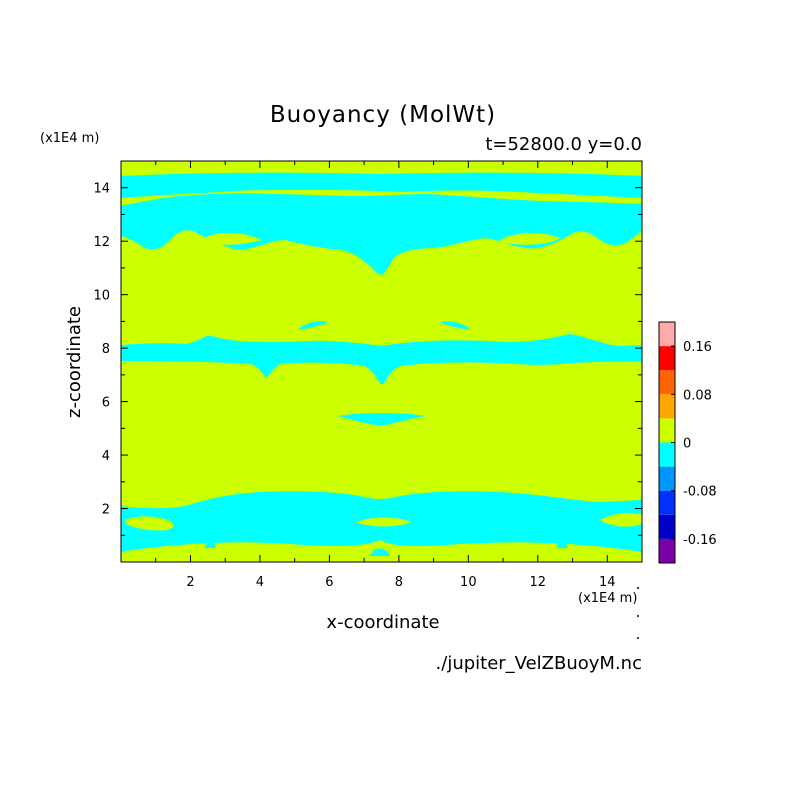 This screenshot has height=804, width=804. Describe the element at coordinates (383, 115) in the screenshot. I see `chart-title: Buoyancy (MolWt)` at that location.